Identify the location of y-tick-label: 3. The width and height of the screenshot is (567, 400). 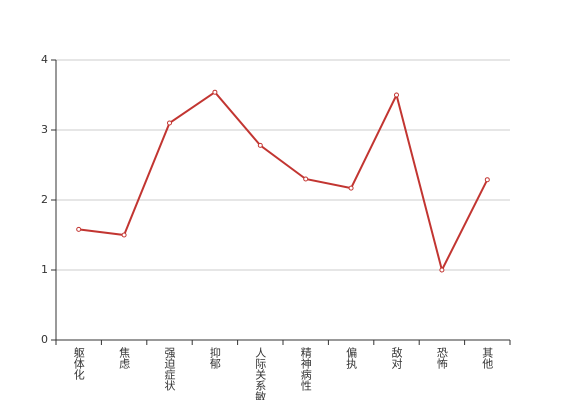
(44, 129).